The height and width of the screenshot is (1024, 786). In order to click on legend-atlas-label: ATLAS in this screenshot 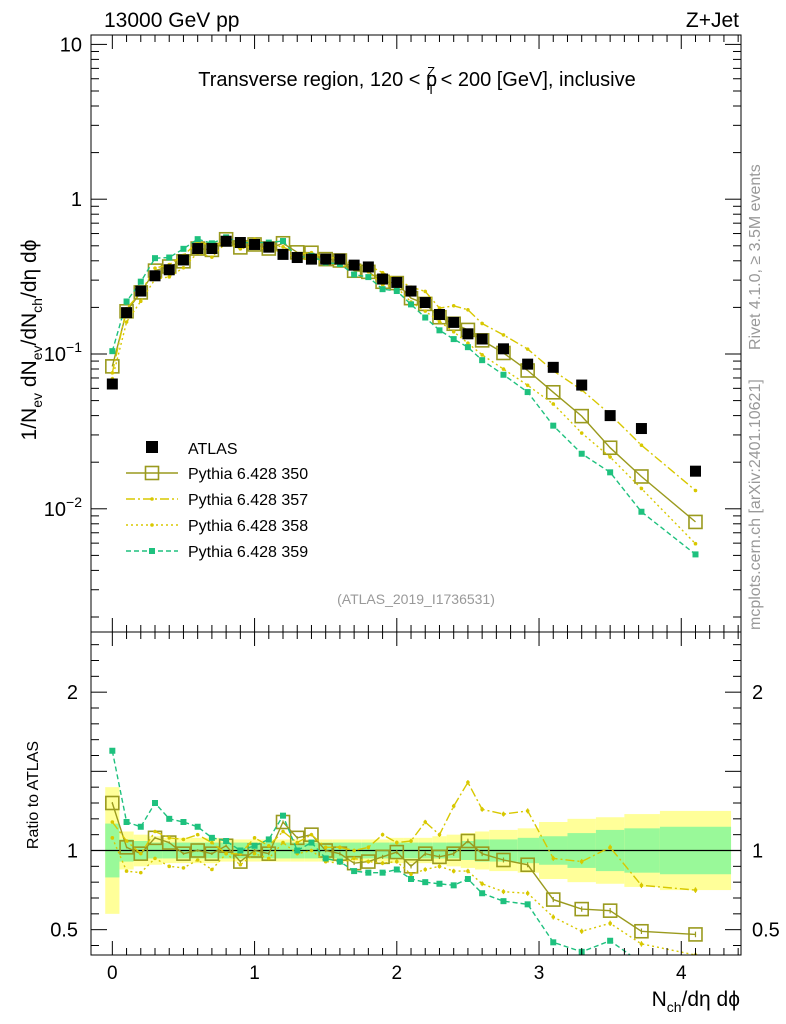, I will do `click(213, 449)`.